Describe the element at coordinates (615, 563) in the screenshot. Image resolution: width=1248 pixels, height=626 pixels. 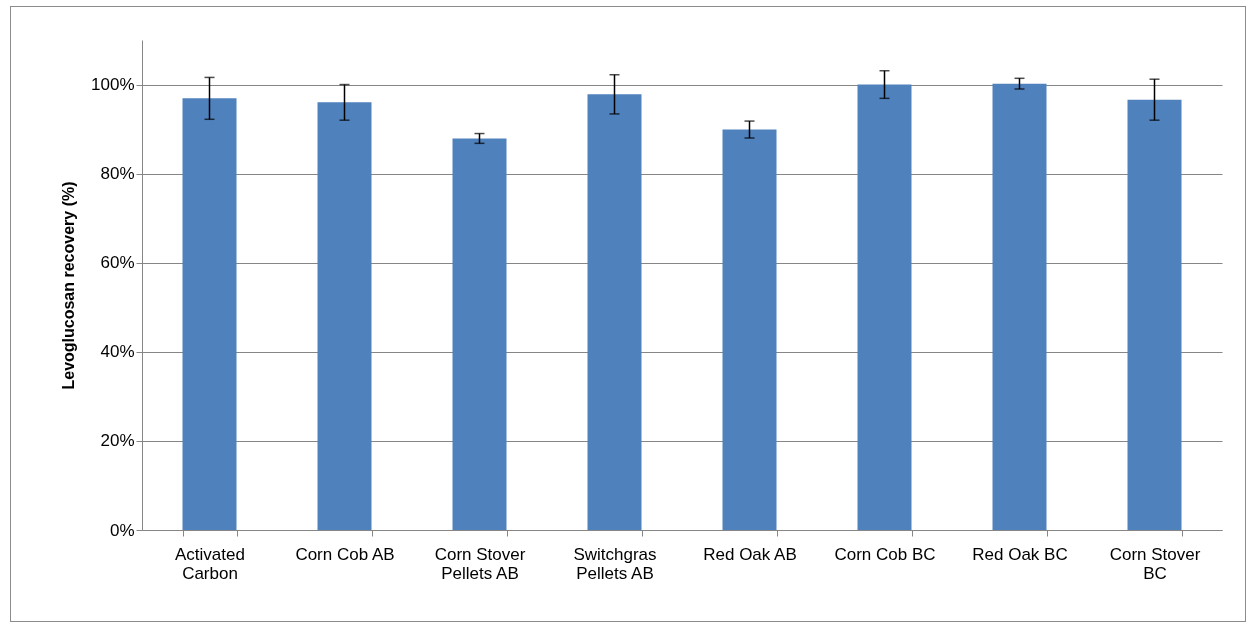
I see `x-tick-label: Switchgras Pellets AB` at that location.